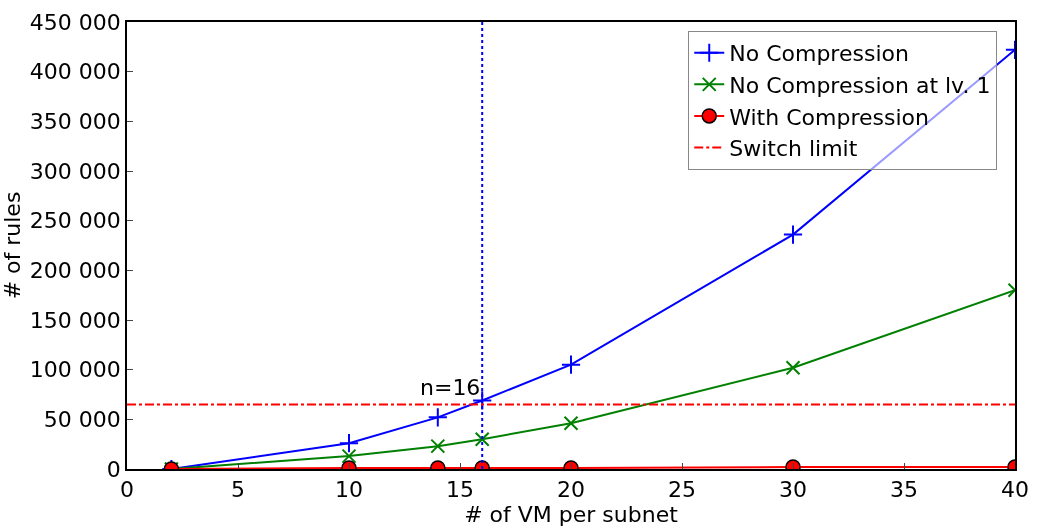 The width and height of the screenshot is (1045, 532). I want to click on x-tick-label: 25, so click(682, 490).